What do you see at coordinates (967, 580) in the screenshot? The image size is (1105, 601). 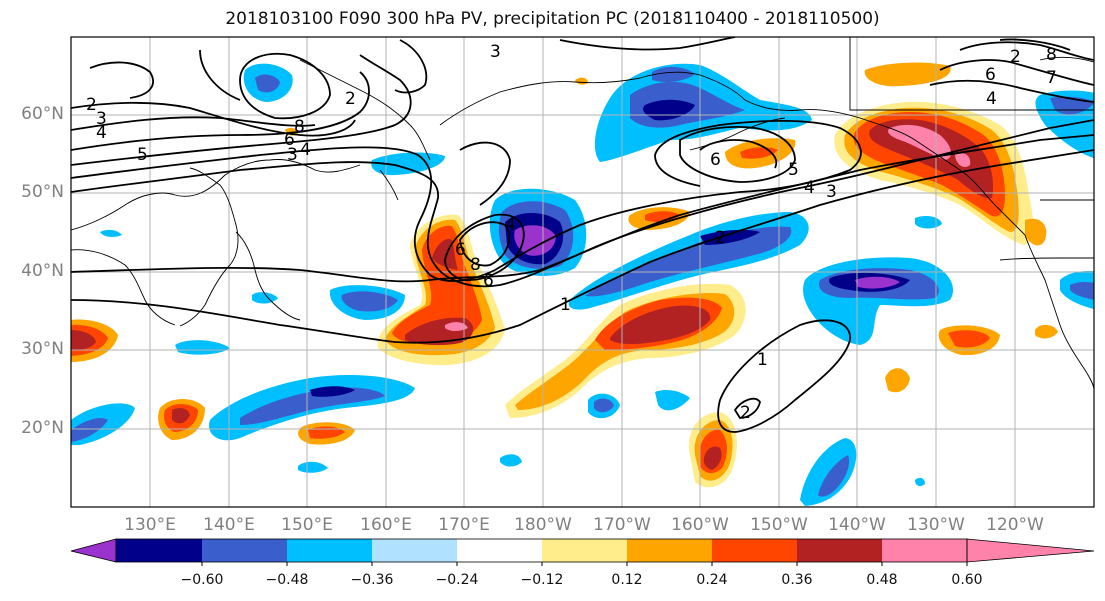 I see `colorbar-tick-label: 0.60` at bounding box center [967, 580].